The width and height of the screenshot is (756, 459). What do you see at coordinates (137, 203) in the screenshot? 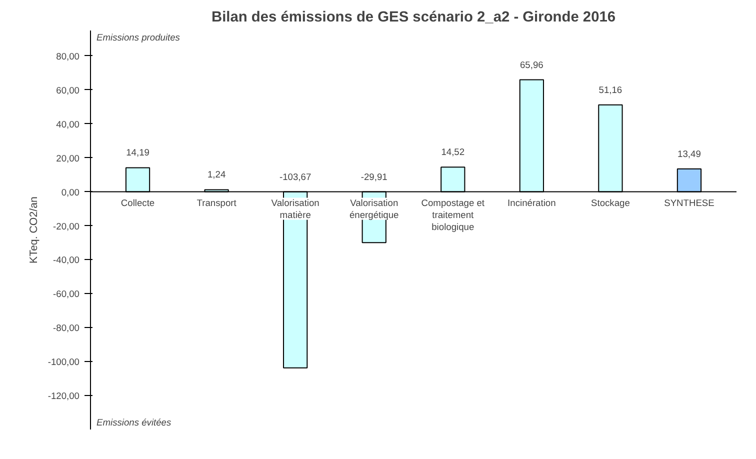
I see `x-tick-label: Collecte` at bounding box center [137, 203].